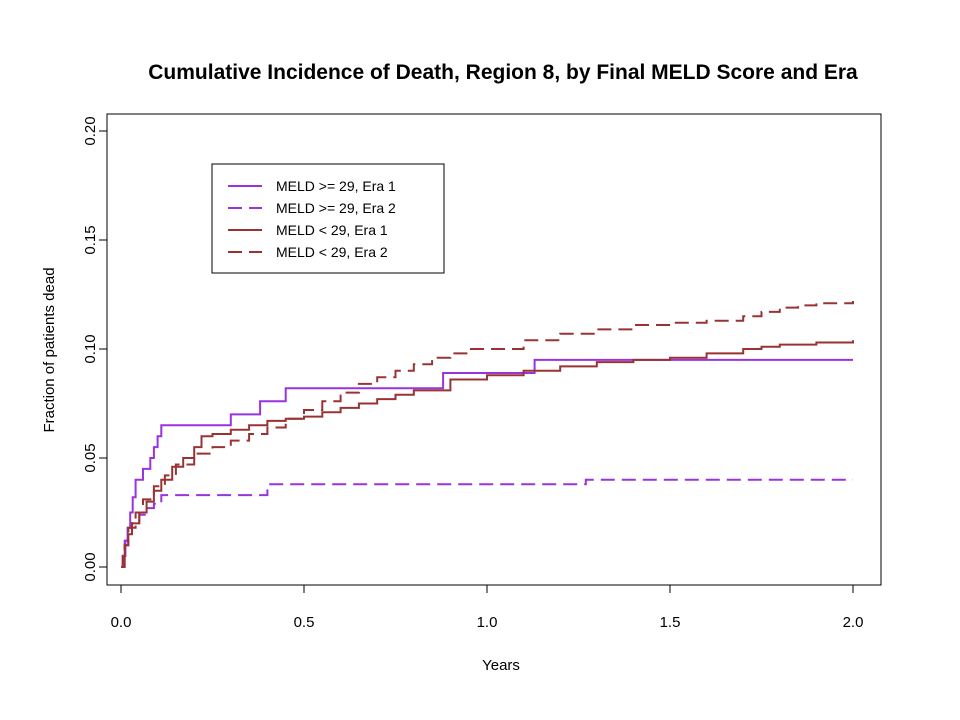  Describe the element at coordinates (336, 186) in the screenshot. I see `legend-label-meld-29-era-1: MELD >= 29, Era 1` at that location.